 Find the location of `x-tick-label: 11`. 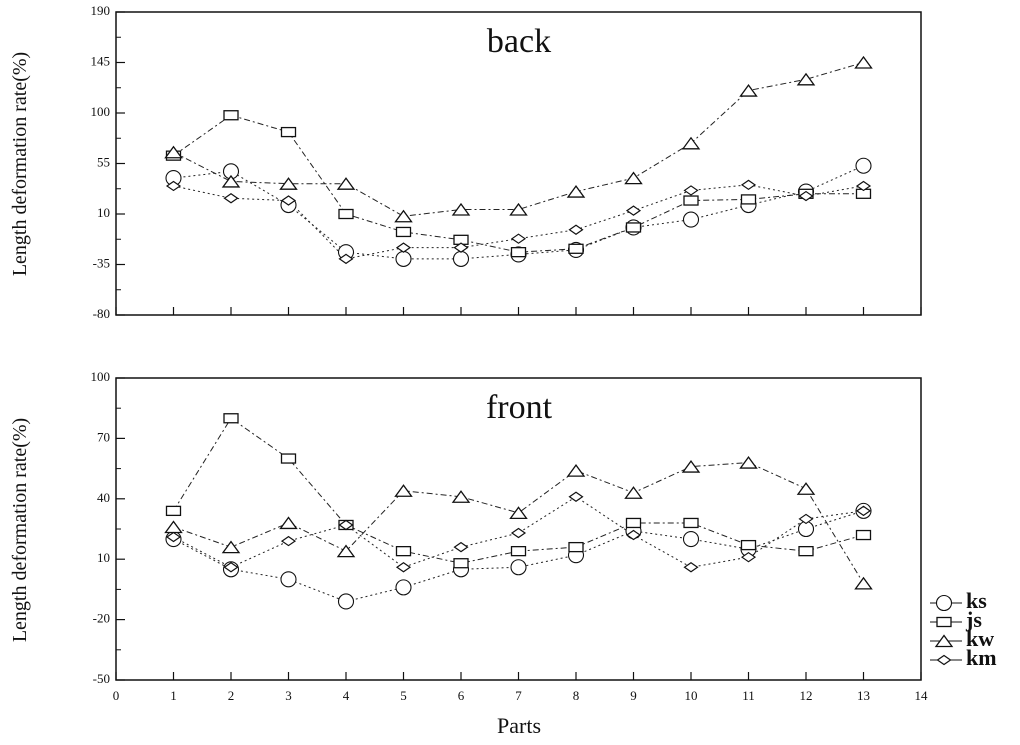

x-tick-label: 11 is located at coordinates (748, 695).